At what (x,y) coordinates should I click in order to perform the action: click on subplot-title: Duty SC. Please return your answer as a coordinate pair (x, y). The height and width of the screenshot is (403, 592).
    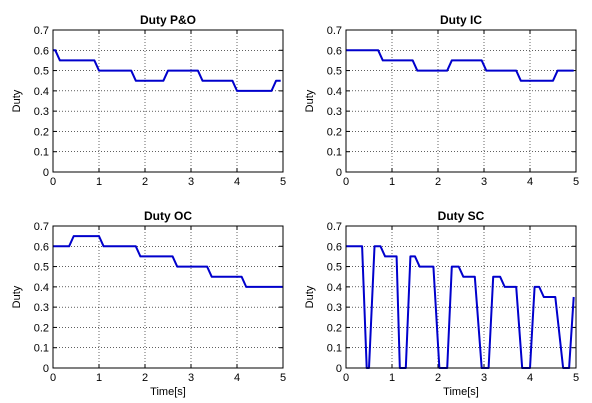
    Looking at the image, I should click on (461, 216).